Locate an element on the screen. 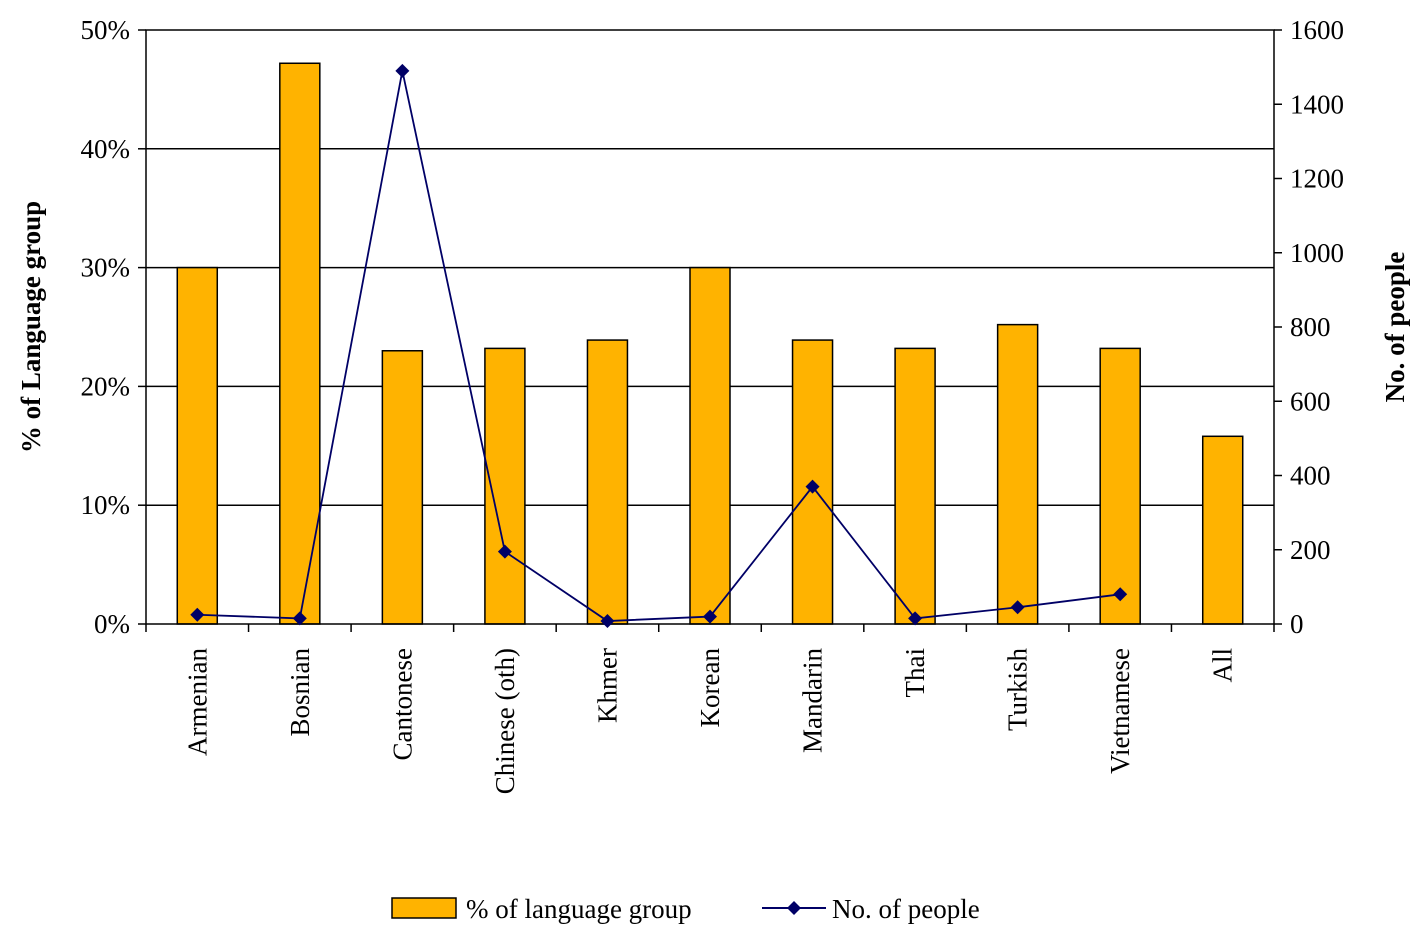 This screenshot has height=931, width=1424. legend-label-people: No. of people is located at coordinates (906, 909).